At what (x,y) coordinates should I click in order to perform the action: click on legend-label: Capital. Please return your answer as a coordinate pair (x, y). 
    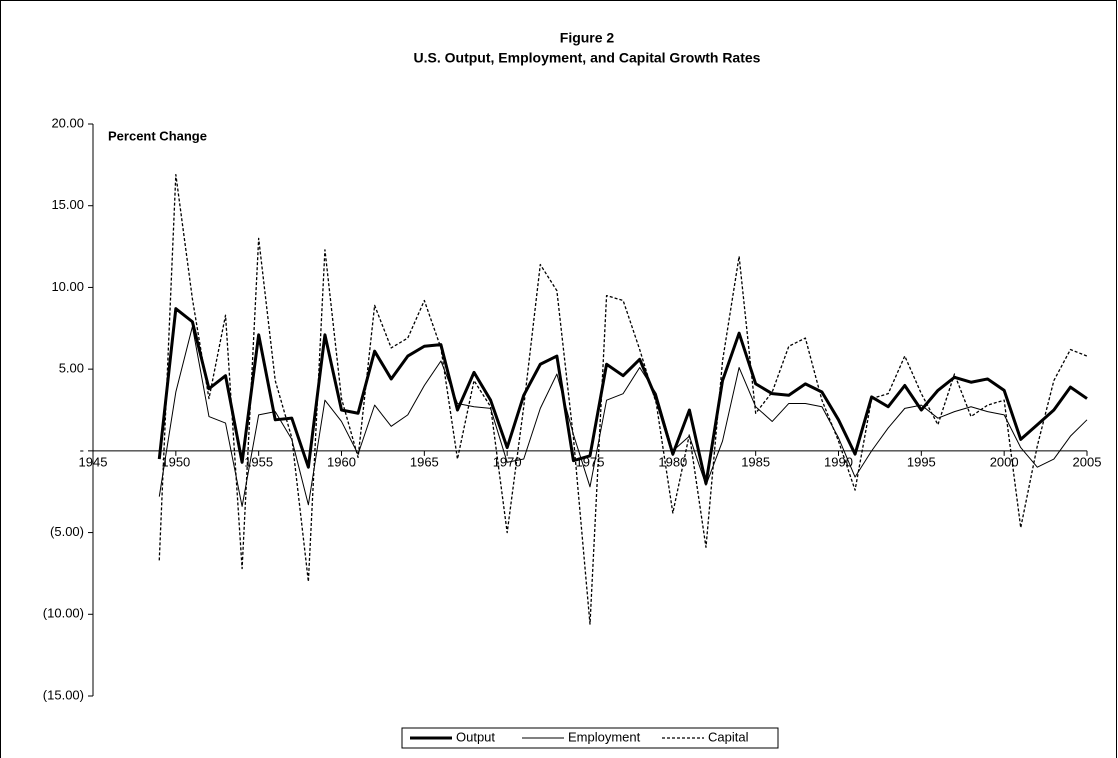
    Looking at the image, I should click on (728, 736).